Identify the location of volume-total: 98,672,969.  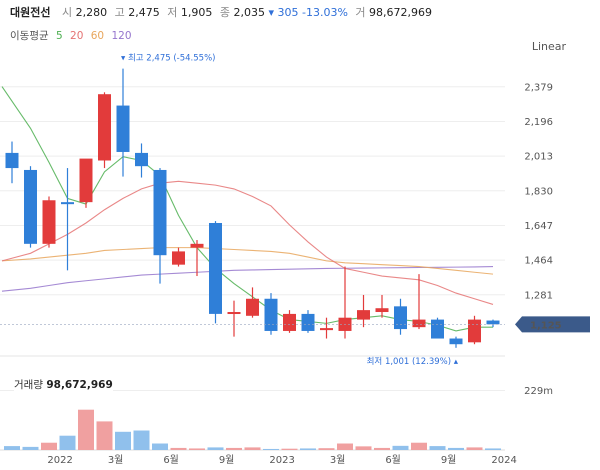
(79, 385).